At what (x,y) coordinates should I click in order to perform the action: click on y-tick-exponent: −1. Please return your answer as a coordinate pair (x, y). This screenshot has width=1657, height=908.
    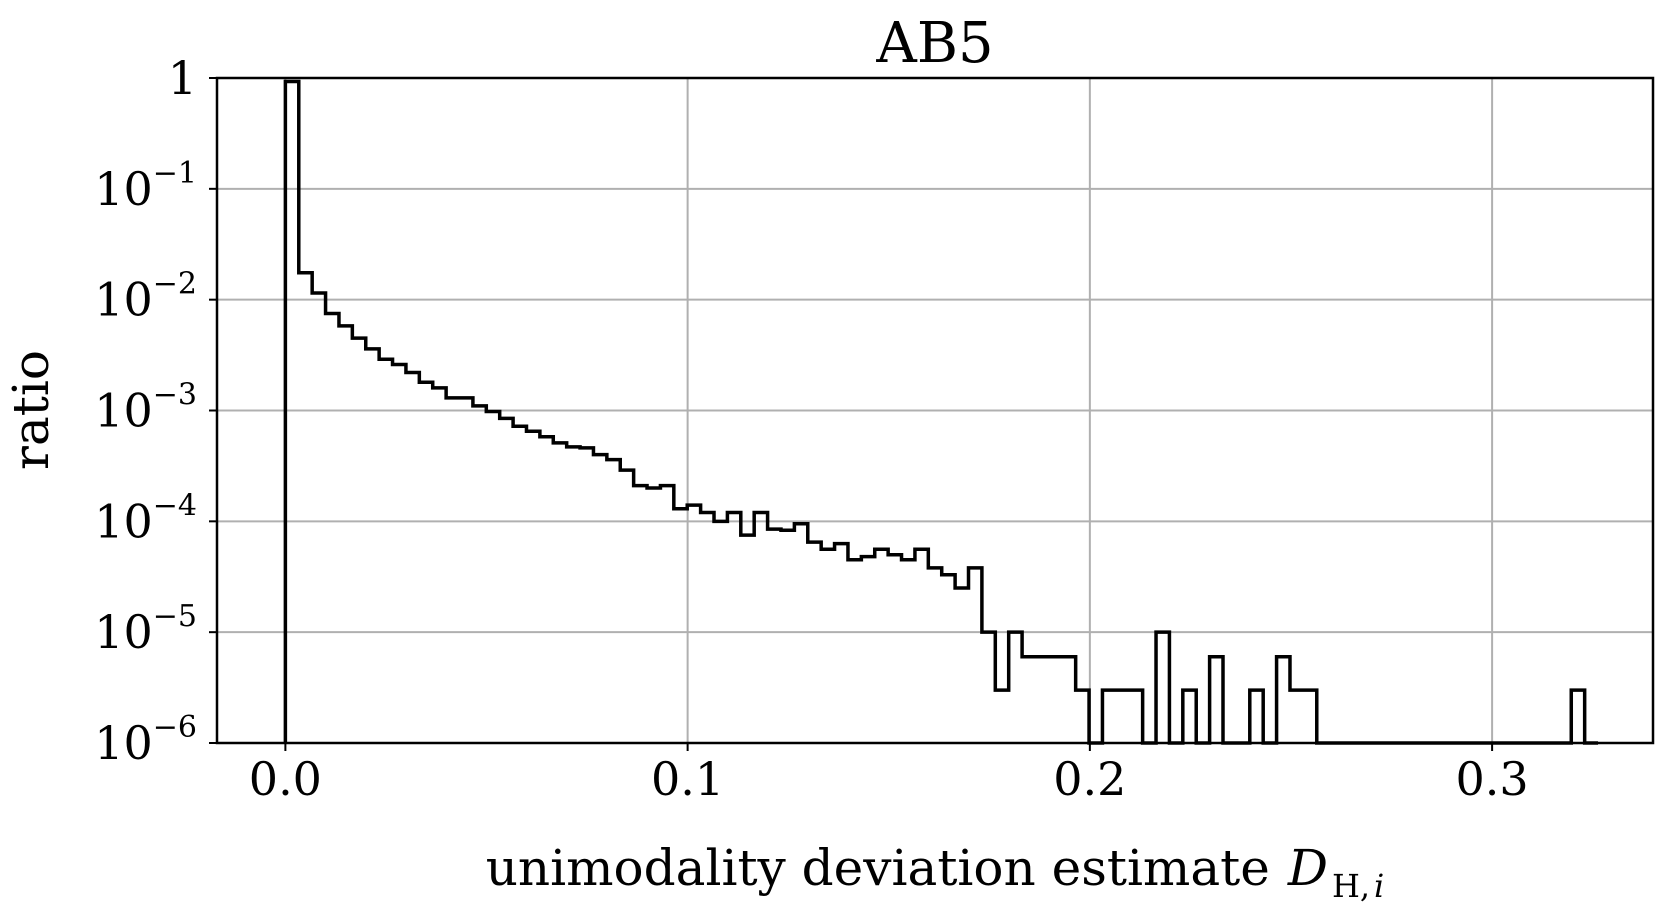
    Looking at the image, I should click on (175, 173).